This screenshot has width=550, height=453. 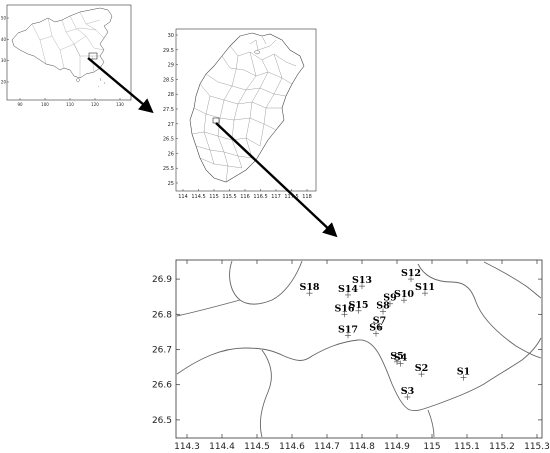 What do you see at coordinates (162, 315) in the screenshot?
I see `y-tick-label: 26.8` at bounding box center [162, 315].